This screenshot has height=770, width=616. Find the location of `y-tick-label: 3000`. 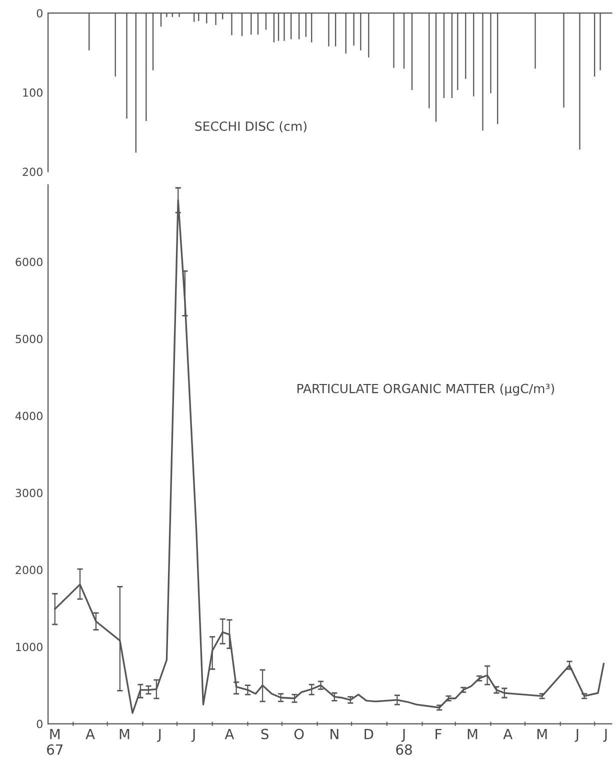

y-tick-label: 3000 is located at coordinates (29, 493).